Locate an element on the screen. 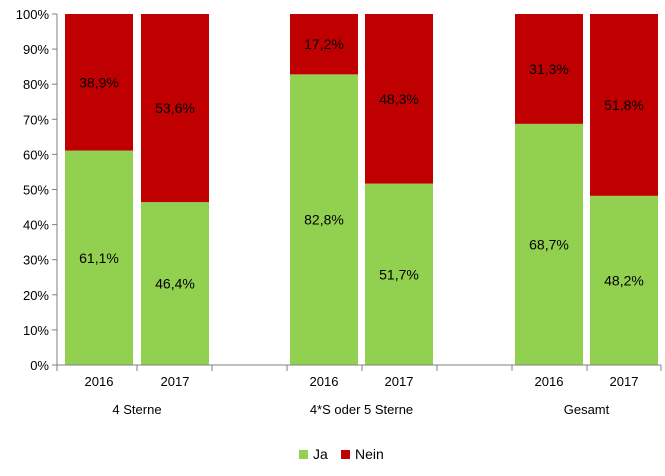 Image resolution: width=665 pixels, height=476 pixels. data-label-nein: 53,6% is located at coordinates (175, 108).